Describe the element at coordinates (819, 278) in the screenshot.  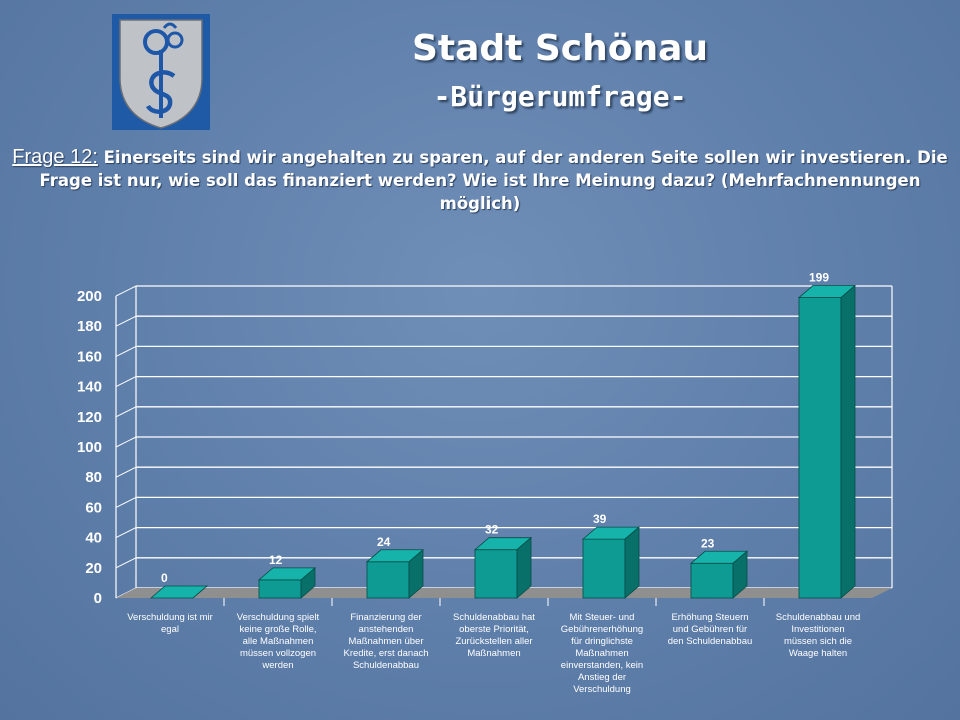
I see `data-label: 199` at that location.